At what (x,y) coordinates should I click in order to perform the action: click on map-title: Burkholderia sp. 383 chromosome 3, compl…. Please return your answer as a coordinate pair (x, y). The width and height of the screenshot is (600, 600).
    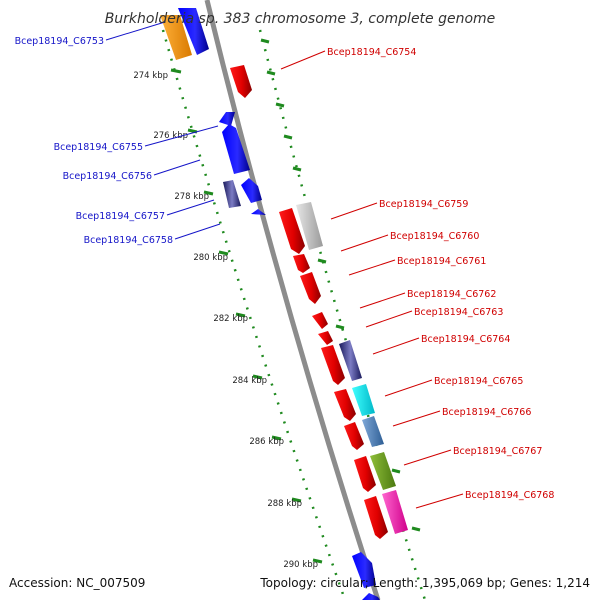
    Looking at the image, I should click on (300, 19).